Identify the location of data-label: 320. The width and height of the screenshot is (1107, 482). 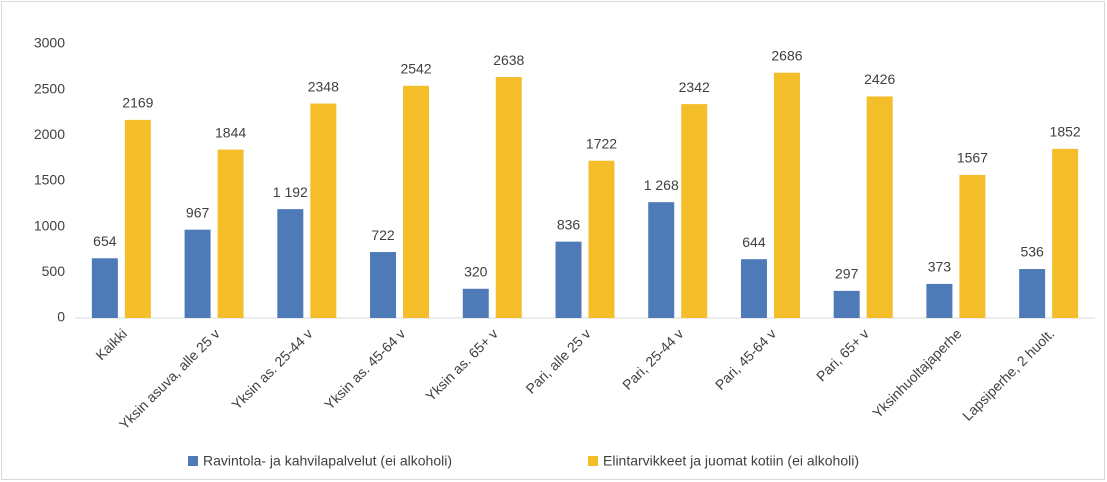
(476, 271).